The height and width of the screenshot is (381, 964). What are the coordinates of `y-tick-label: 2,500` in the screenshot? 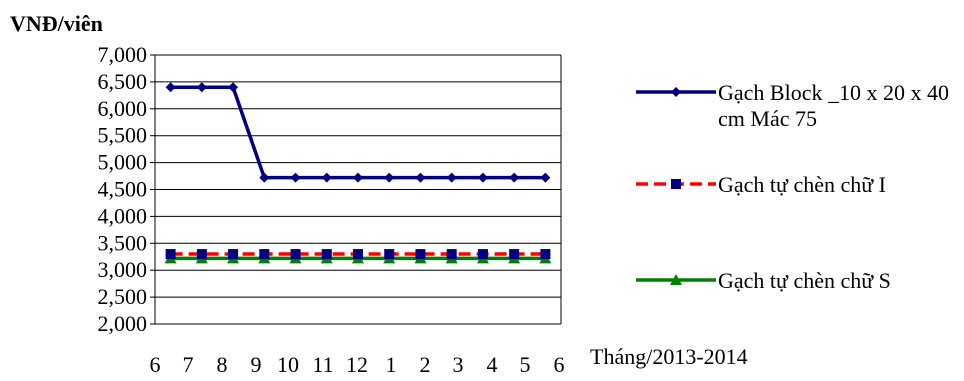 It's located at (123, 296).